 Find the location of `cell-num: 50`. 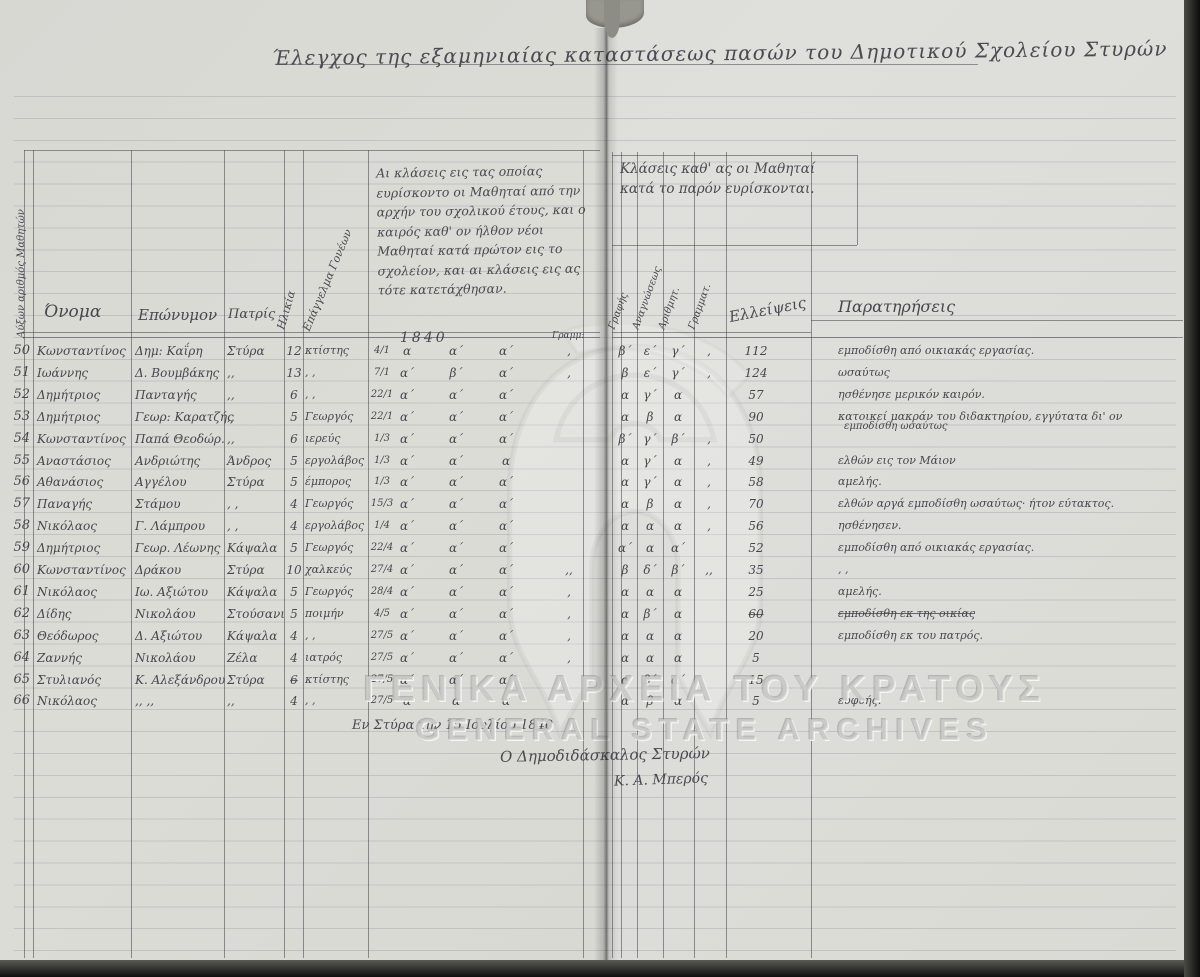

cell-num: 50 is located at coordinates (21, 350).